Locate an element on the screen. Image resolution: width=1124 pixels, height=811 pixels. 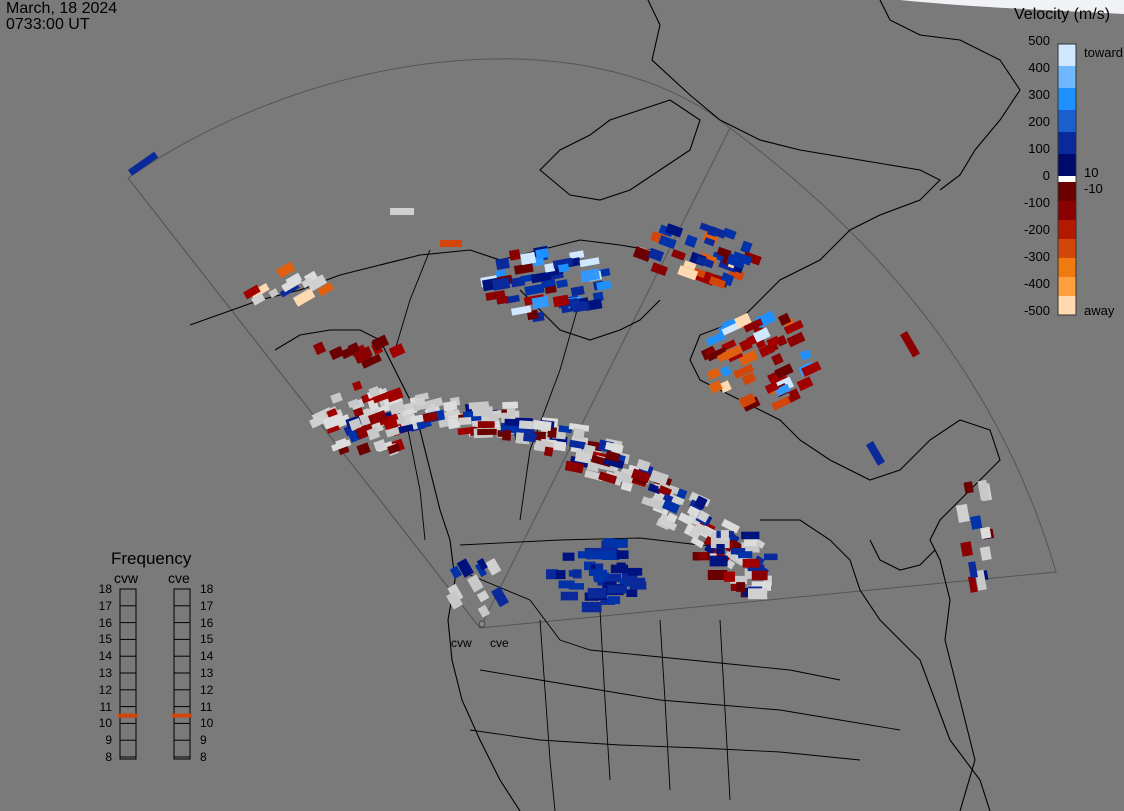
colorbar-toward-label: toward is located at coordinates (1104, 52).